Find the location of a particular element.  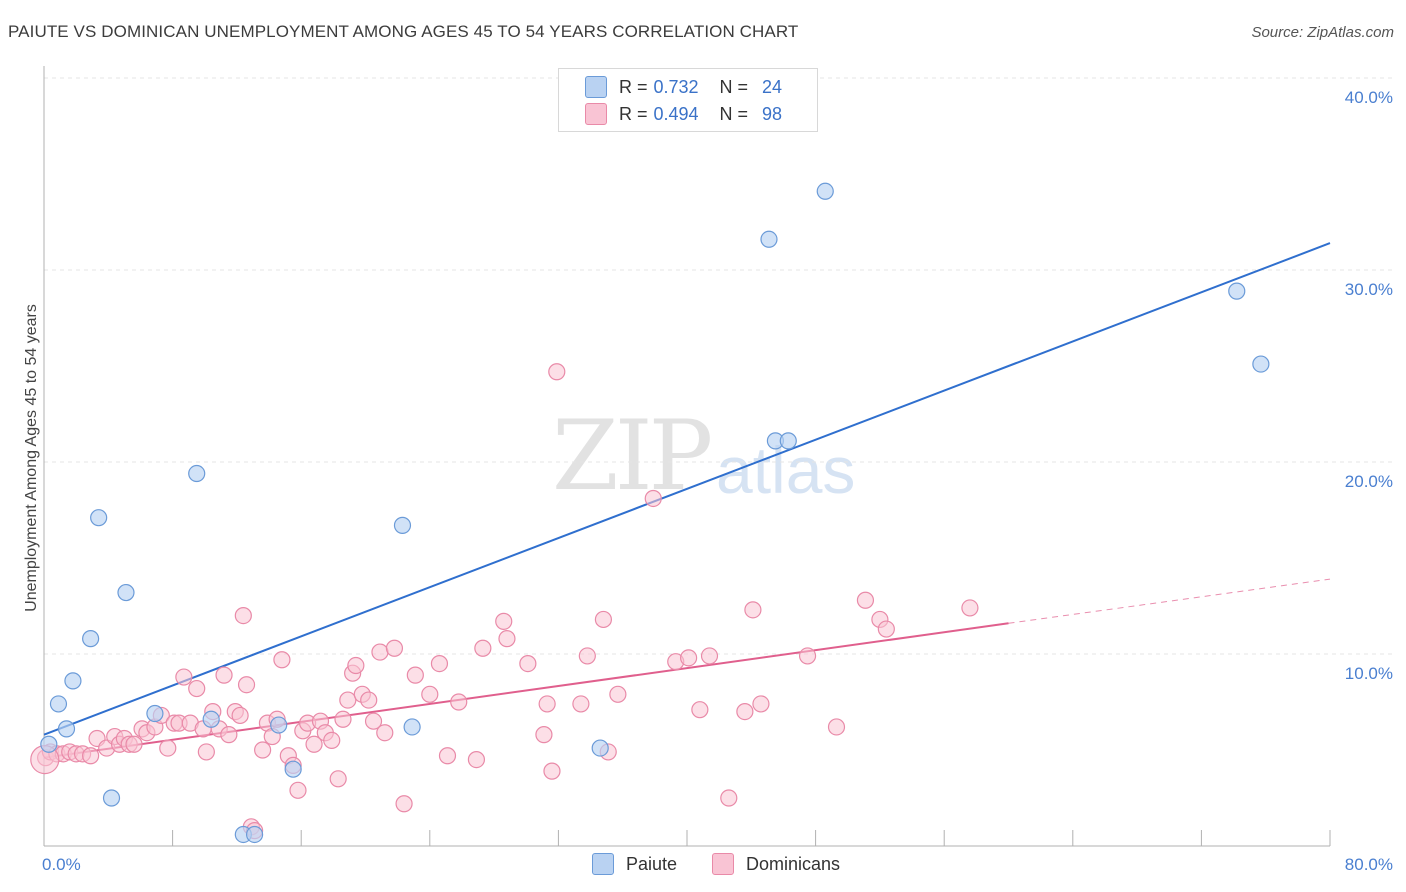

x-tick-label: 80.0% is located at coordinates (1369, 864).